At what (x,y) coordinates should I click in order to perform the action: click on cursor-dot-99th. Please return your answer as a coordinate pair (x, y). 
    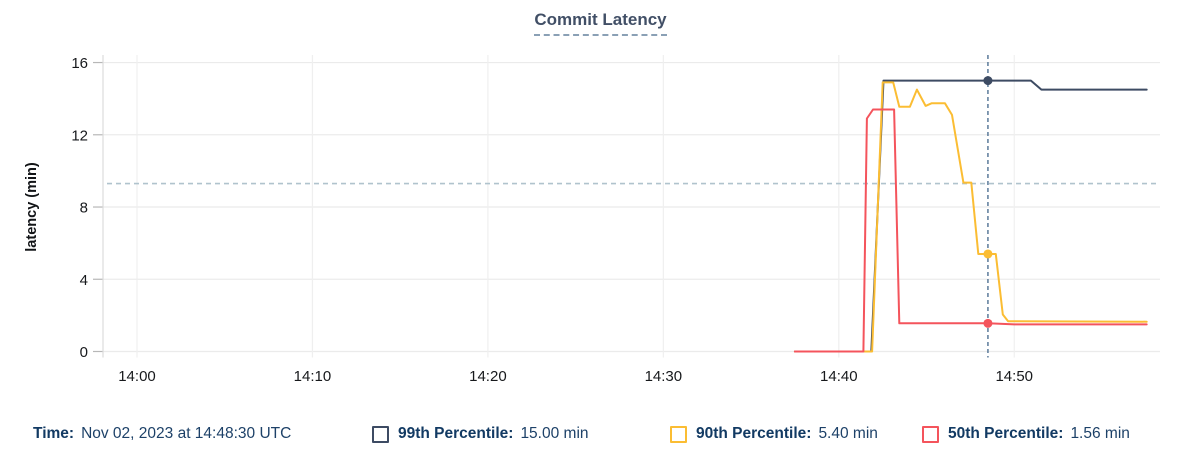
    Looking at the image, I should click on (988, 81).